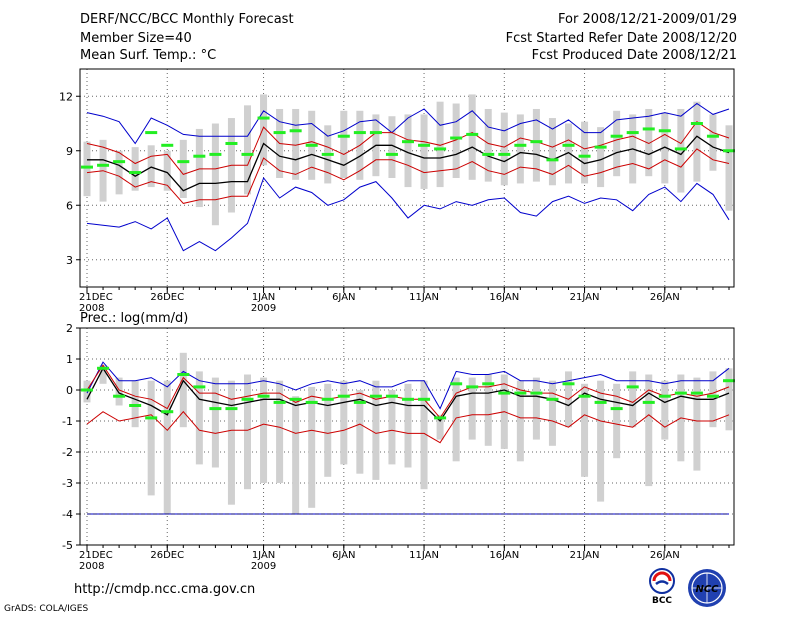  Describe the element at coordinates (634, 55) in the screenshot. I see `produced-date: Fcst Produced Date 2008/12/21` at that location.